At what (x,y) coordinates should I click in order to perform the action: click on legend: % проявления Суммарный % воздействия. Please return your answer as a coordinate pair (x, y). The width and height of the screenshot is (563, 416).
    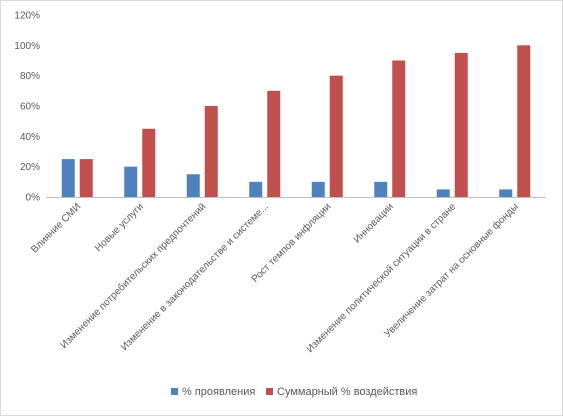
    Looking at the image, I should click on (294, 392).